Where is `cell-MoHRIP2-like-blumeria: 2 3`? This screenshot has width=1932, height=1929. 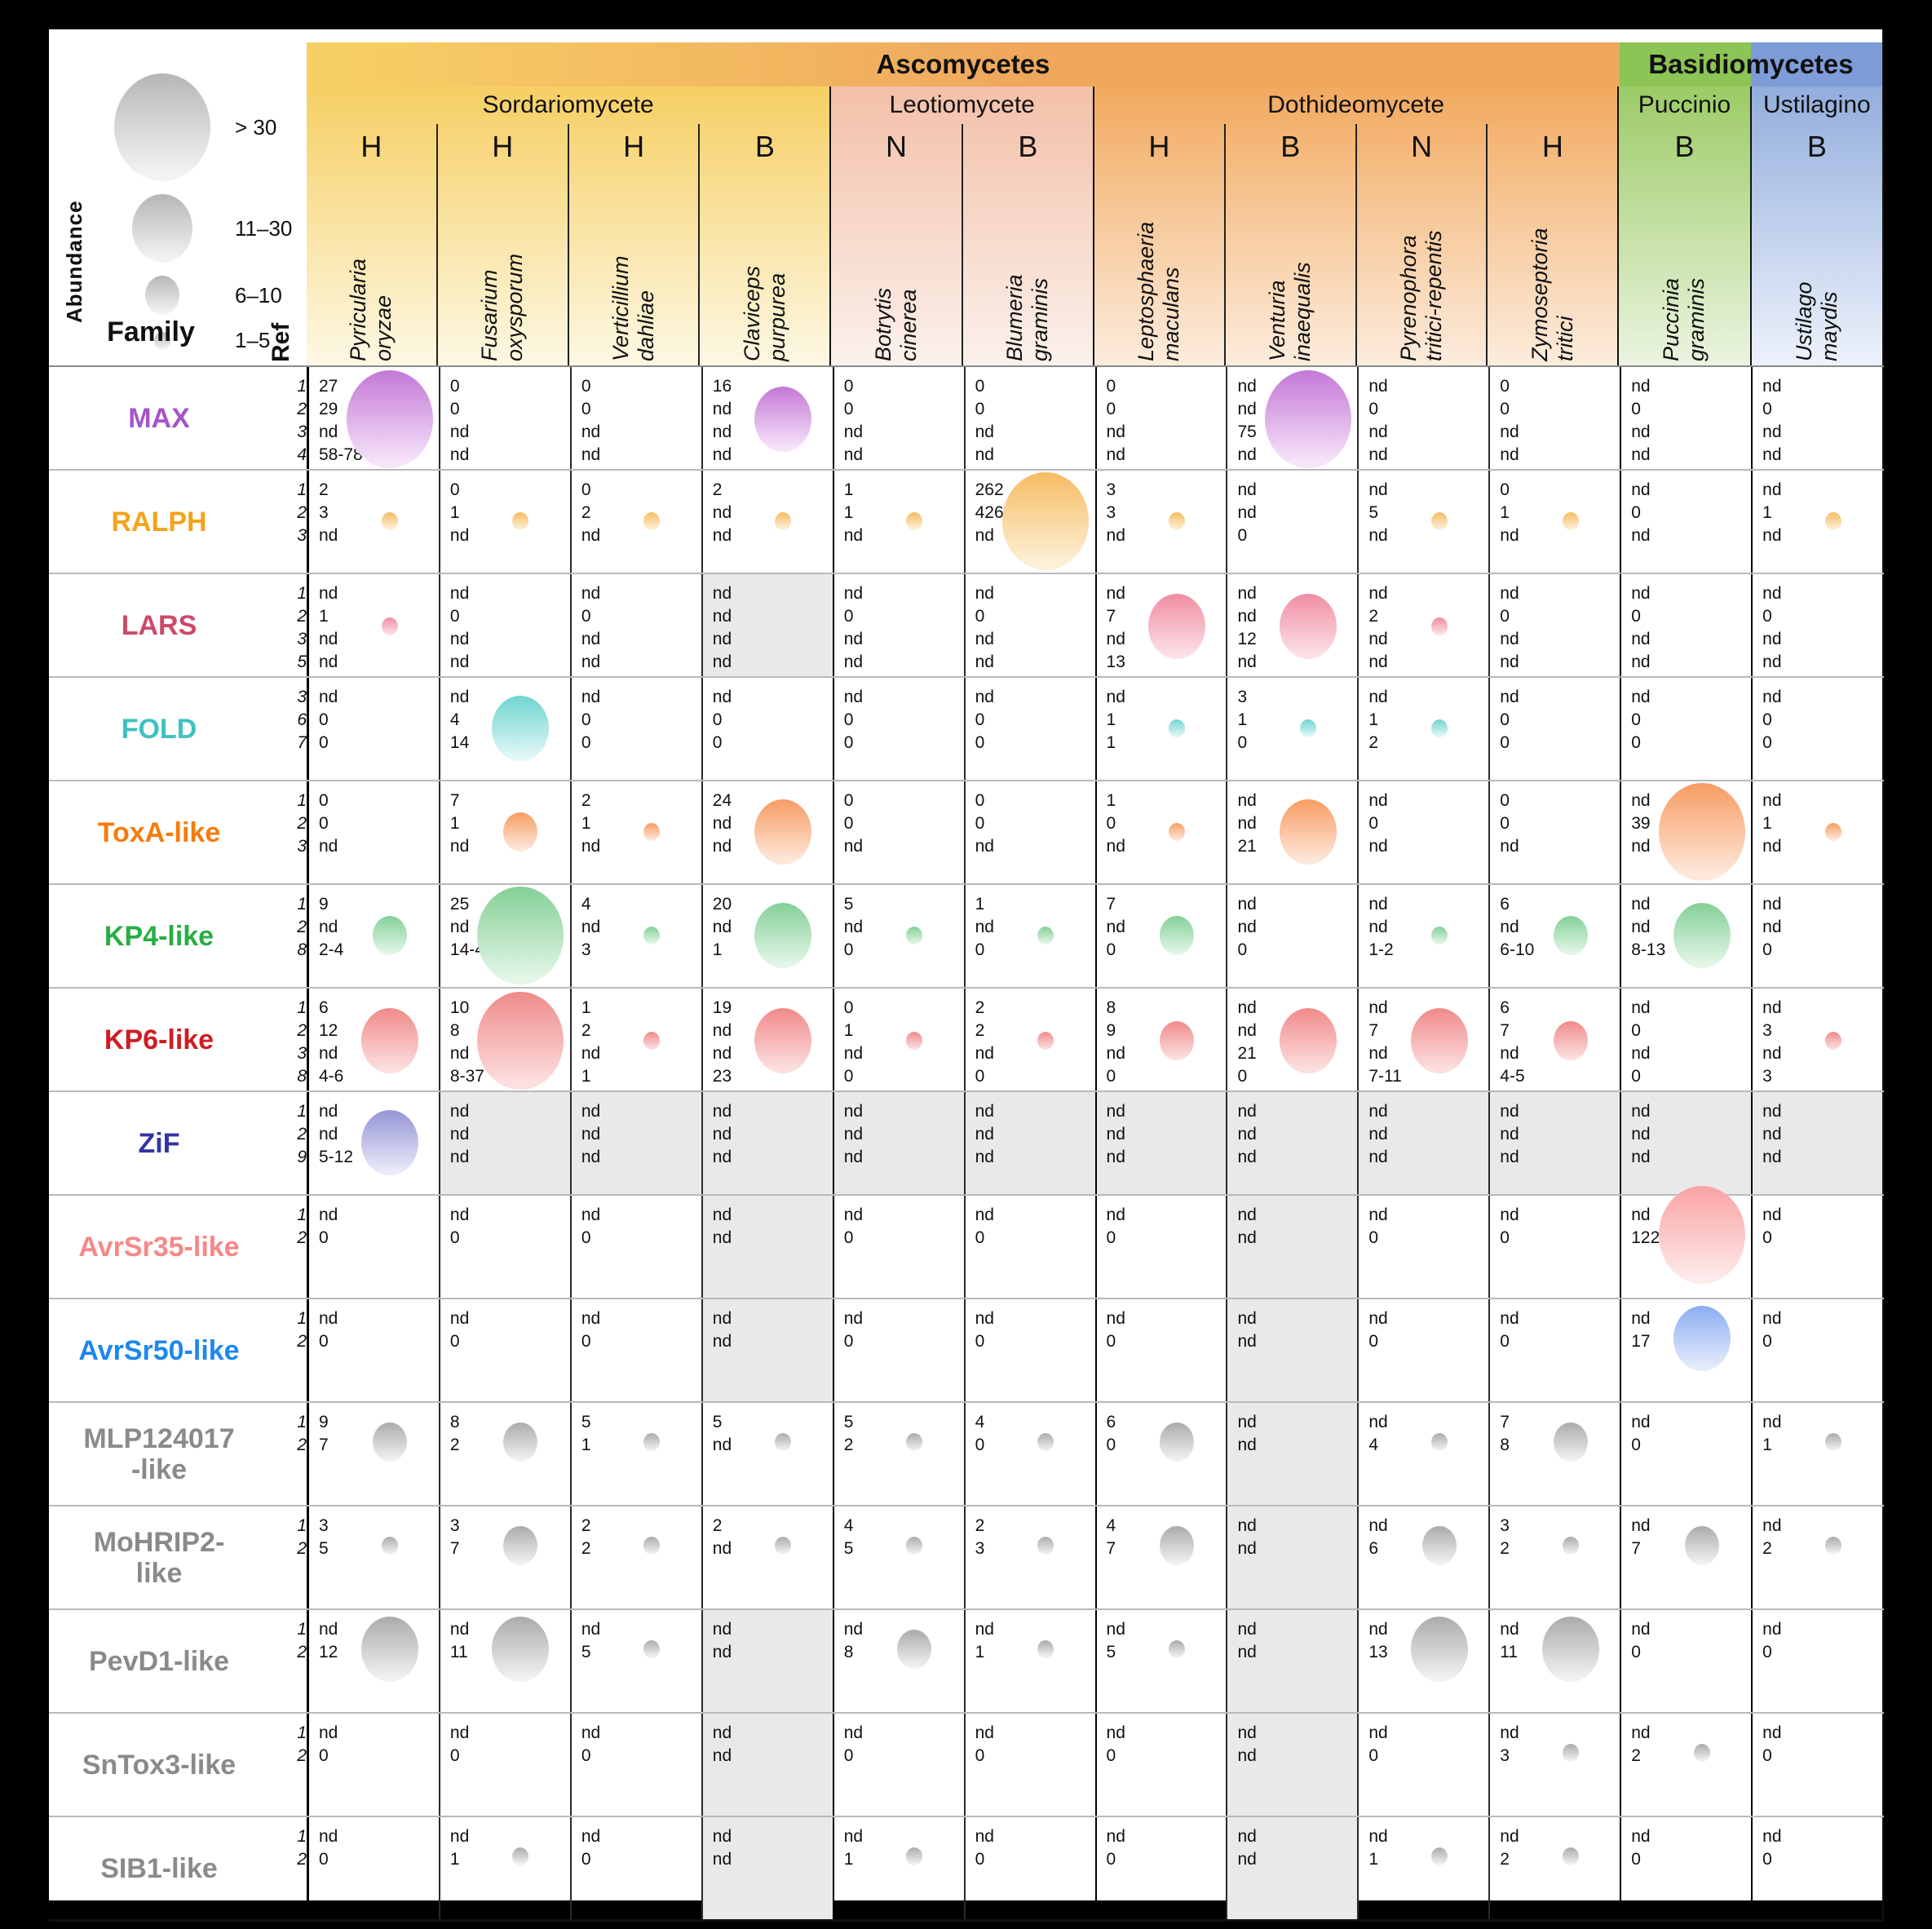 cell-MoHRIP2-like-blumeria: 2 3 is located at coordinates (1029, 1557).